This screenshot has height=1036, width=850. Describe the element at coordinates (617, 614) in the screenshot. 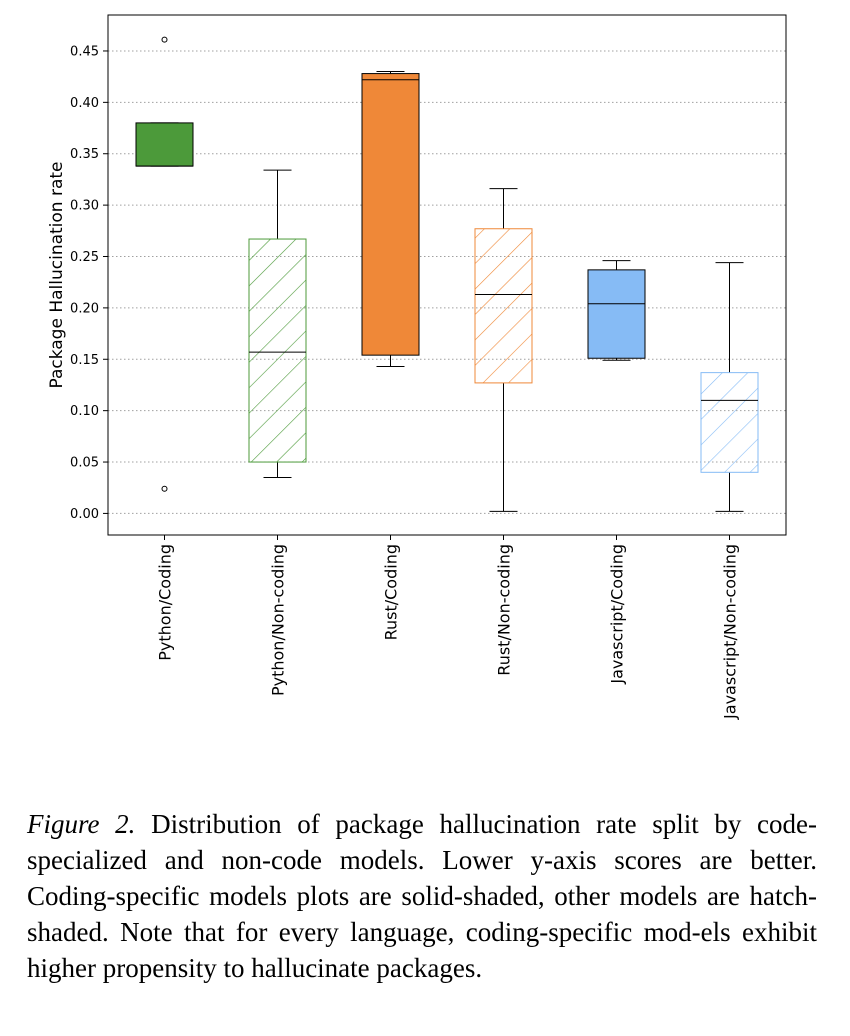

I see `x-category-label: Javascript/Coding` at that location.